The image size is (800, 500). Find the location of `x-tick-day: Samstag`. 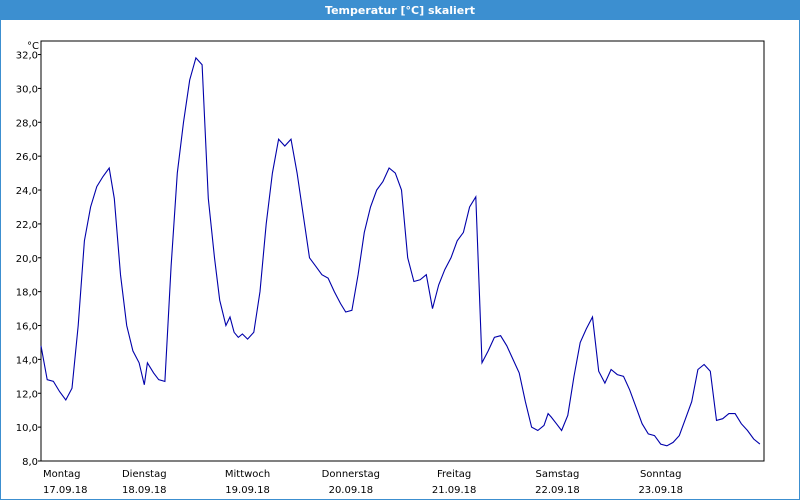

x-tick-day: Samstag is located at coordinates (558, 474).